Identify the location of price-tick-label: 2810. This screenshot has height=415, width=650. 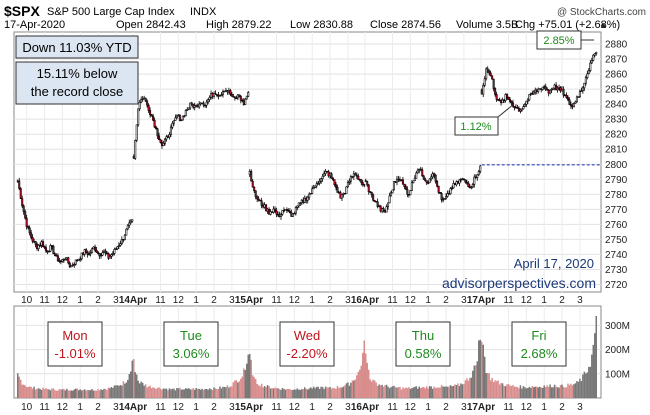
(616, 150).